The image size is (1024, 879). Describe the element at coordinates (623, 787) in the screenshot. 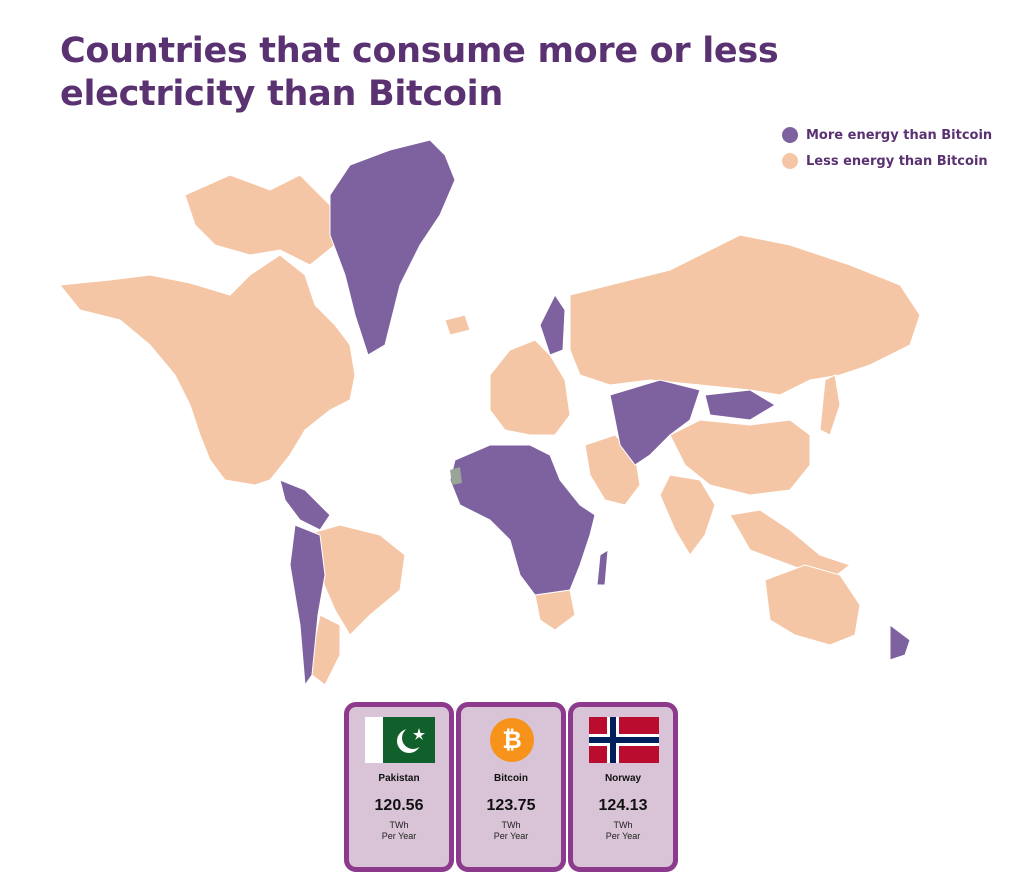

I see `card-norway: Norway 124.13 TWh Per Year` at that location.